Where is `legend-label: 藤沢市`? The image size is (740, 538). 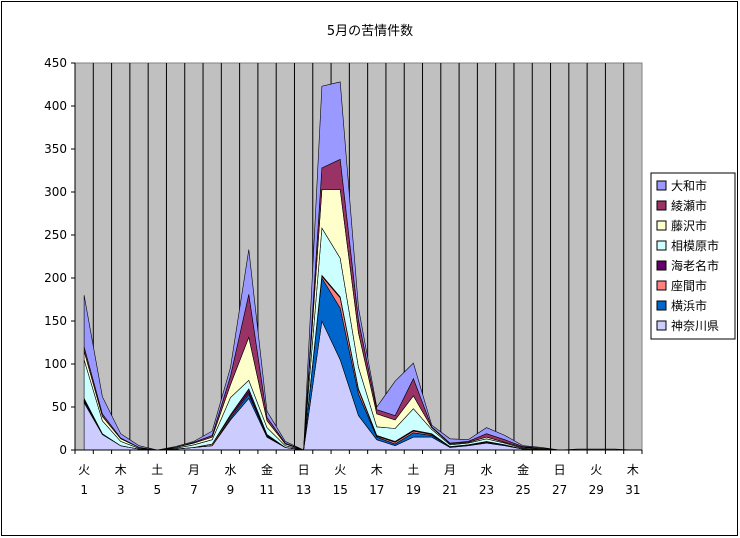
legend-label: 藤沢市 is located at coordinates (689, 225).